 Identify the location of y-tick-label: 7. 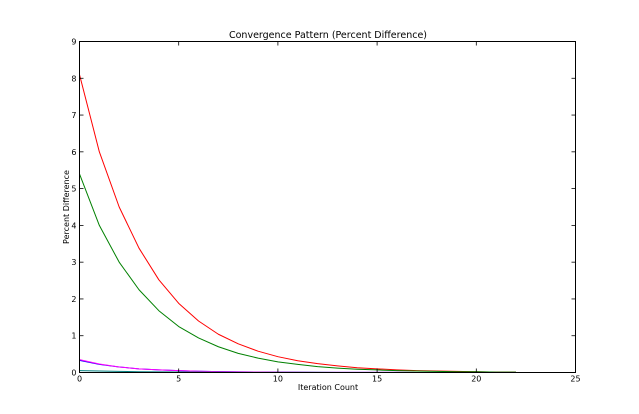
(73, 115).